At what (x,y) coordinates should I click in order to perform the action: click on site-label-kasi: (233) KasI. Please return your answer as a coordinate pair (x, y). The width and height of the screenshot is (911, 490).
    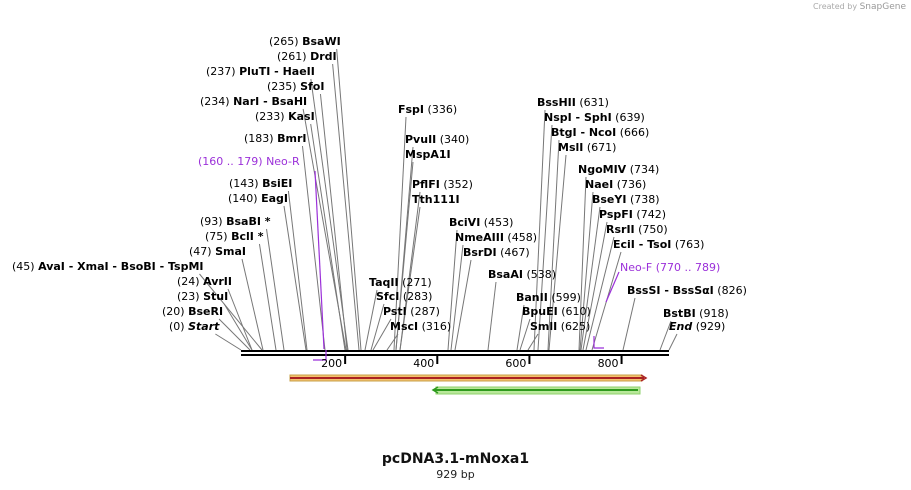
    Looking at the image, I should click on (285, 116).